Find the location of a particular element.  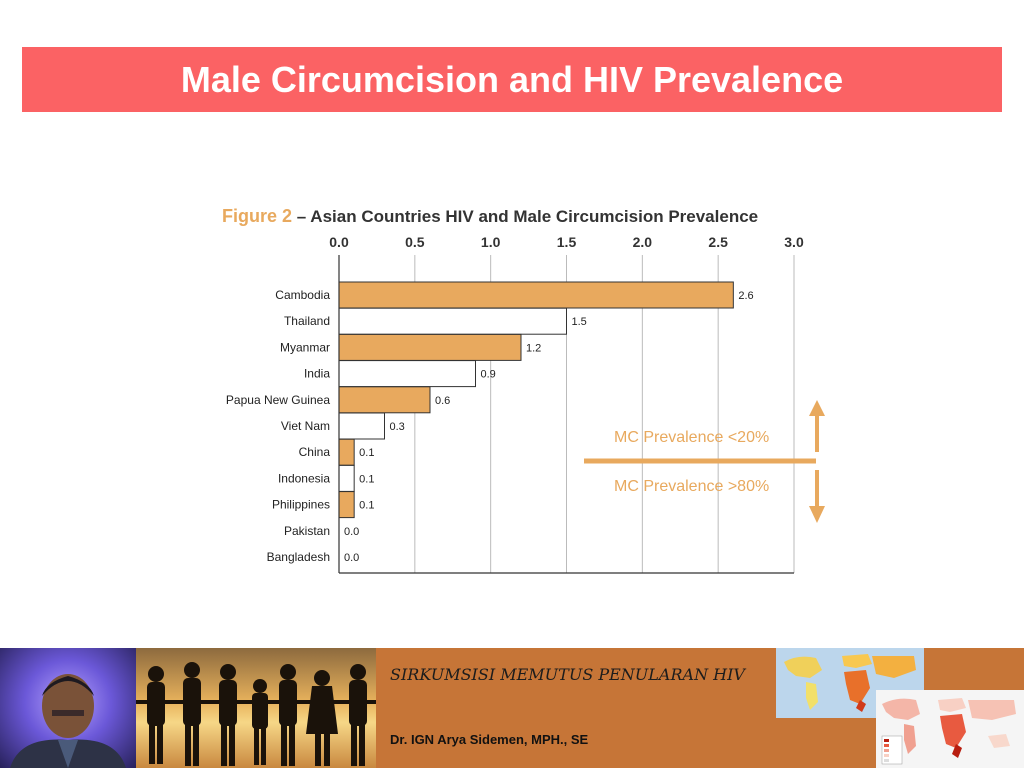

portrait-image is located at coordinates (68, 721).